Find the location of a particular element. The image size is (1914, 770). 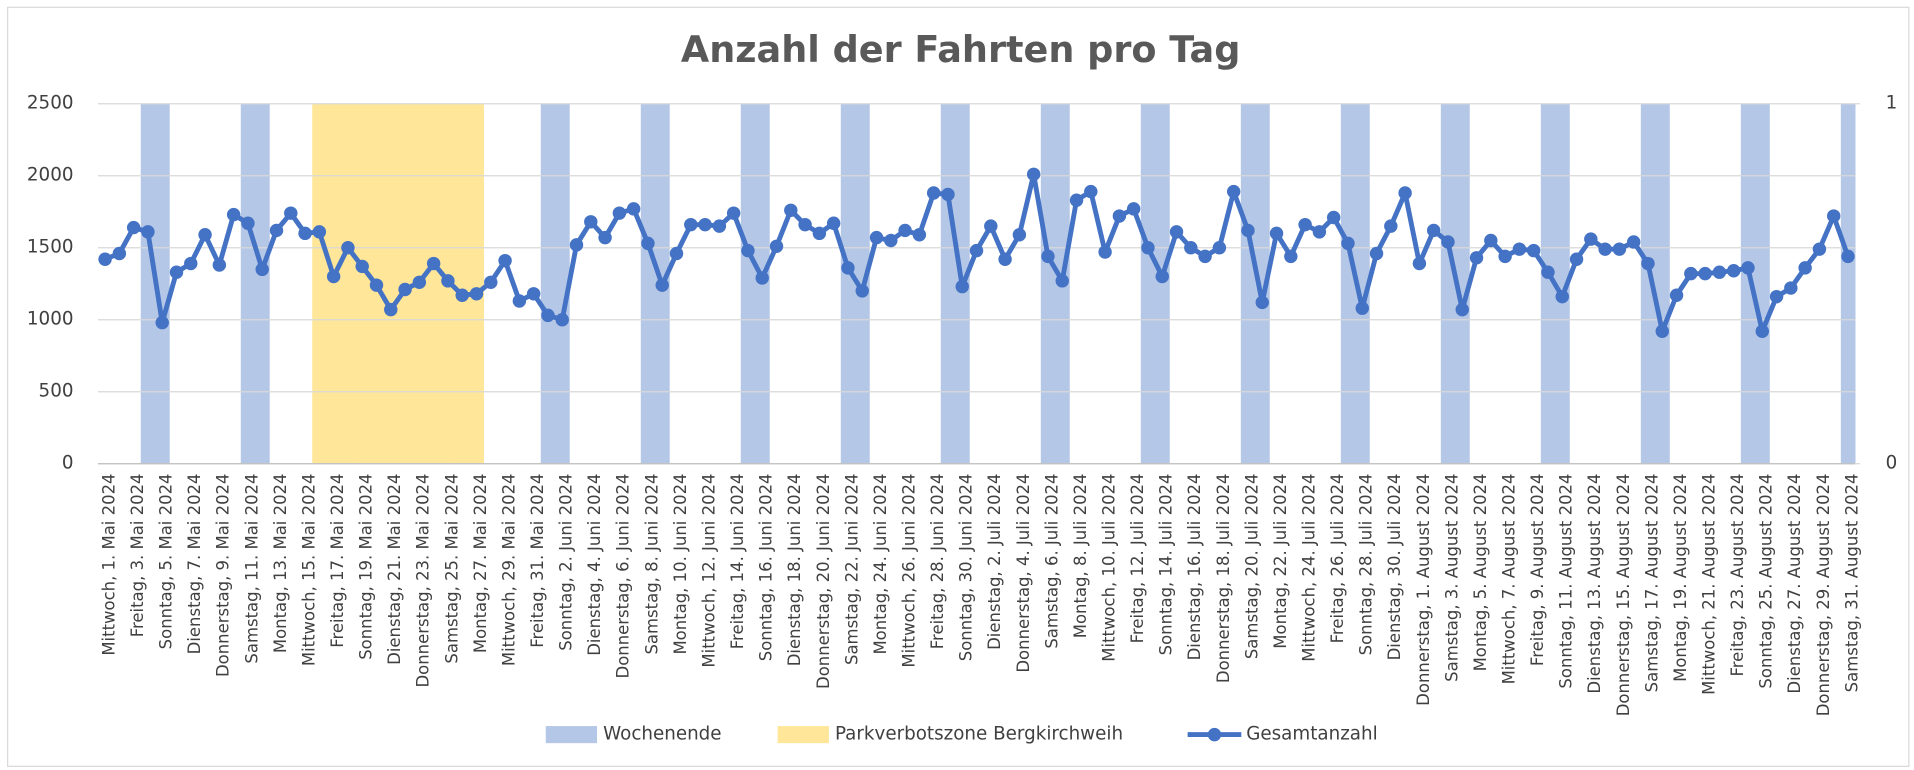

x-tick-label: Freitag, 31. Mai 2024 is located at coordinates (537, 560).